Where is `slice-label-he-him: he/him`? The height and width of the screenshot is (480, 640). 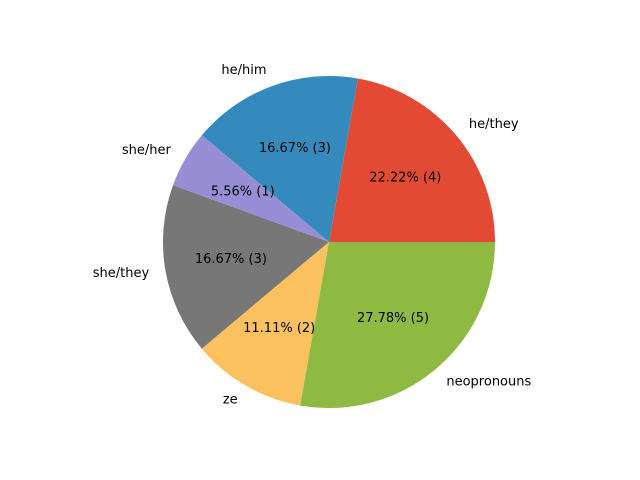 slice-label-he-him: he/him is located at coordinates (243, 70).